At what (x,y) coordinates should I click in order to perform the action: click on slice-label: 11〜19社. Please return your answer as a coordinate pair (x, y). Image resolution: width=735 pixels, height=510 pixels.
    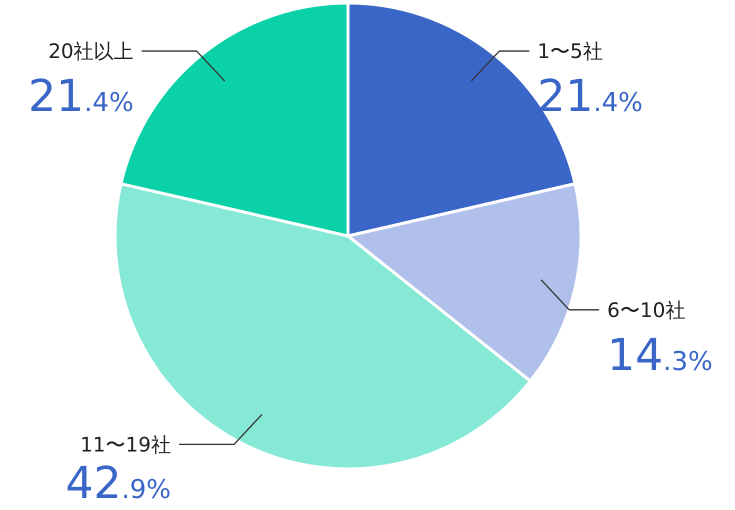
    Looking at the image, I should click on (125, 444).